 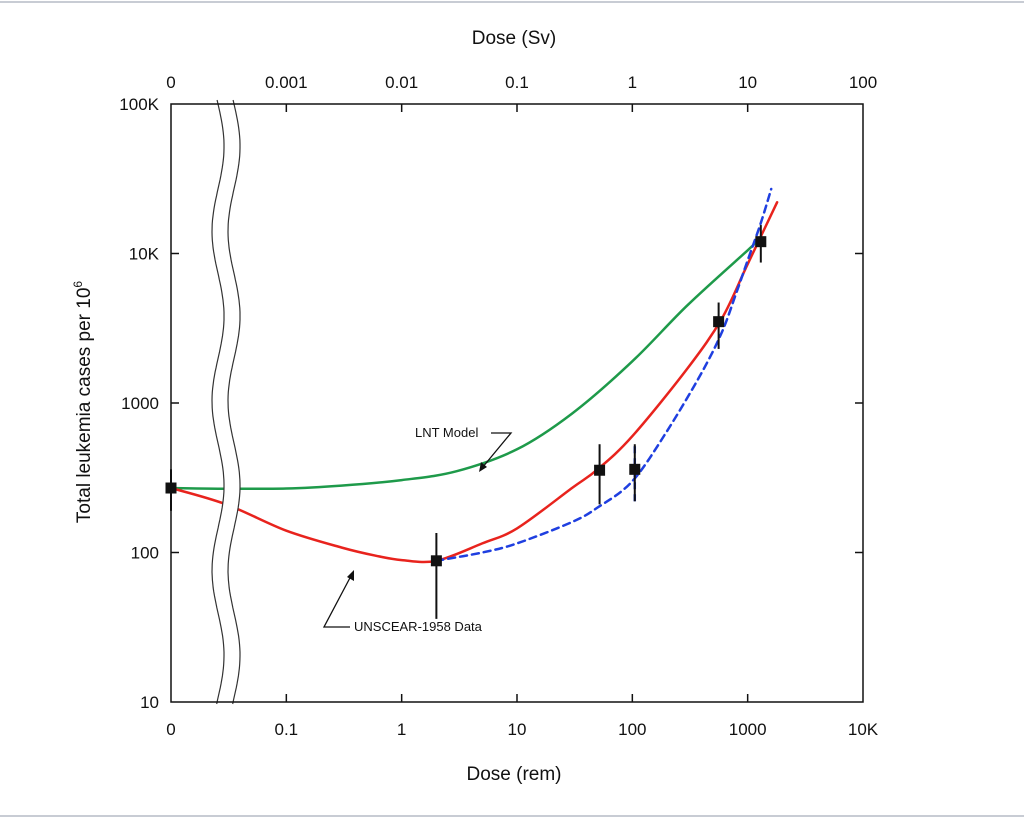 I want to click on x-tick-label: 1, so click(x=401, y=729).